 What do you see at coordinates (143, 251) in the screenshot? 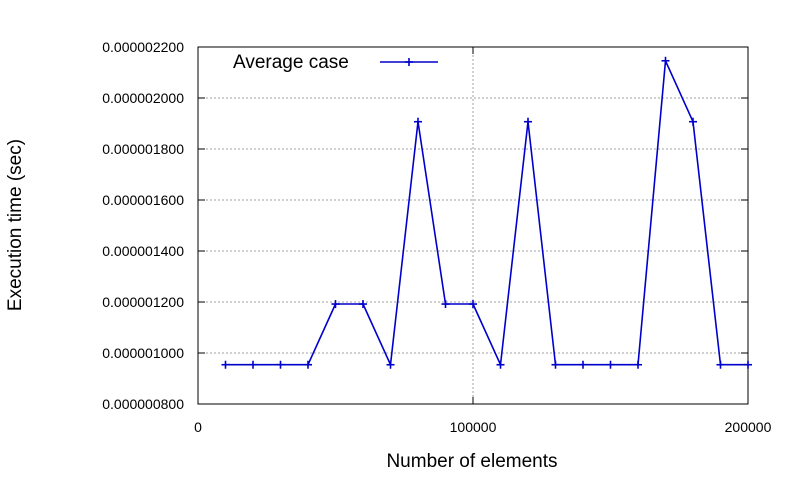
I see `y-tick-label: 0.000001400` at bounding box center [143, 251].